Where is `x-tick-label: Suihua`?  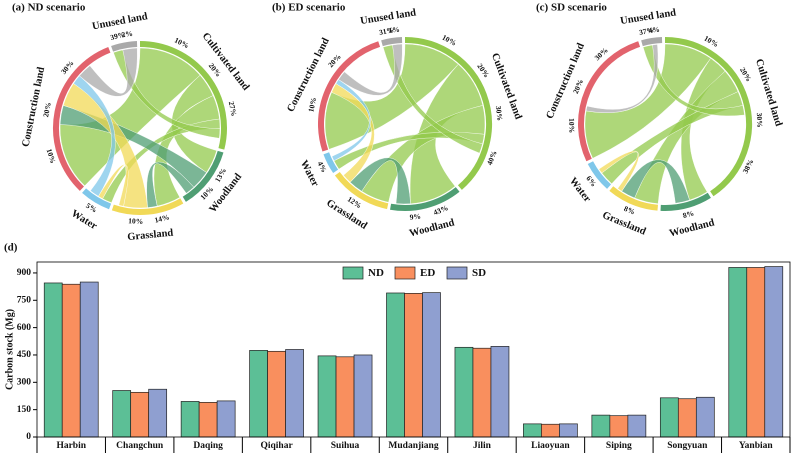
x-tick-label: Suihua is located at coordinates (345, 446).